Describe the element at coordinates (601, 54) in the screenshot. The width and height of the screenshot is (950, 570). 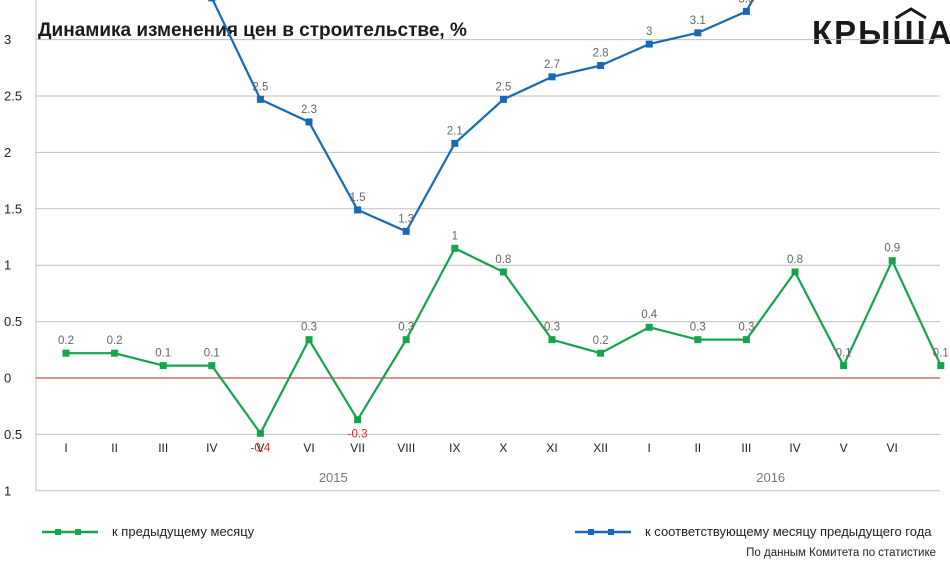
I see `data-label-blue: 2.8` at that location.